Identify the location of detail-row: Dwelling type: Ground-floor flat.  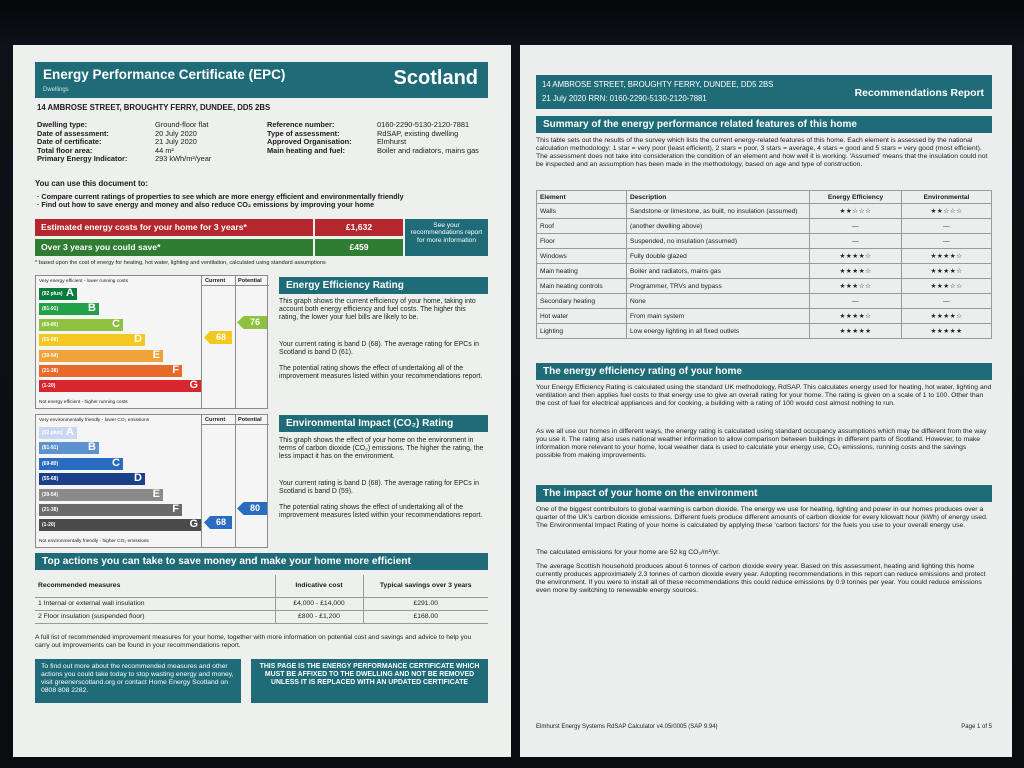
(147, 125).